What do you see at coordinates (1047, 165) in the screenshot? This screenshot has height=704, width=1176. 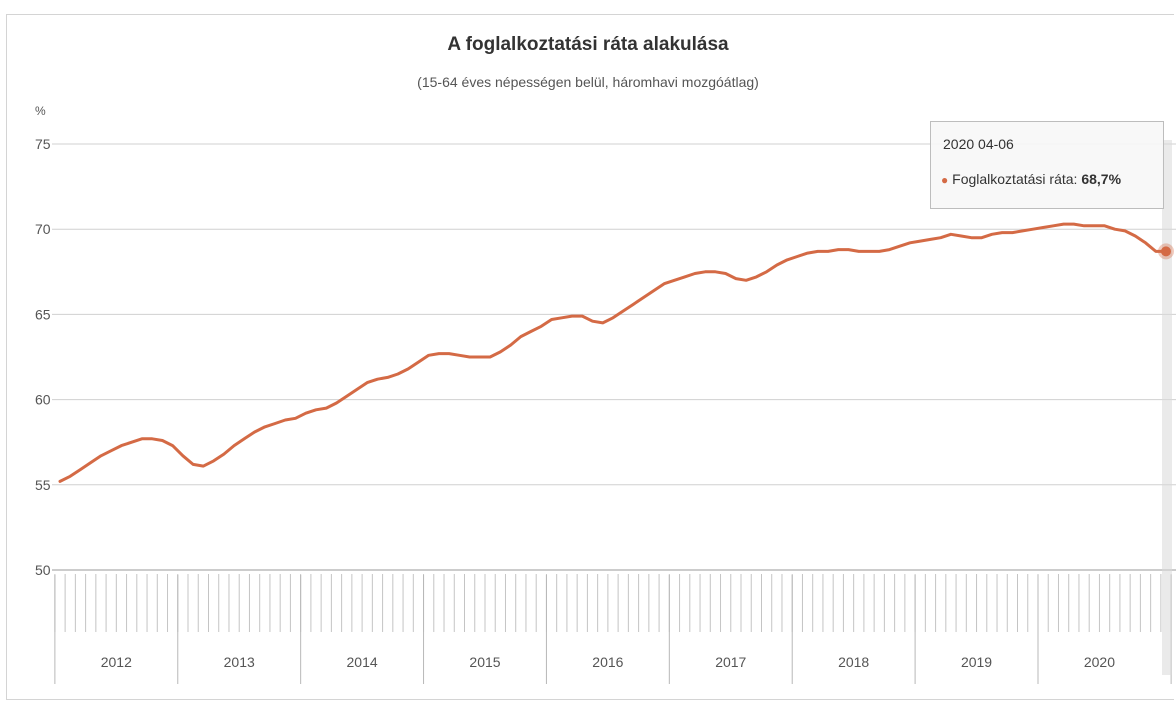 I see `tooltip: 2020 04-06 ● Foglalkoztatási ráta: 68,7%` at bounding box center [1047, 165].